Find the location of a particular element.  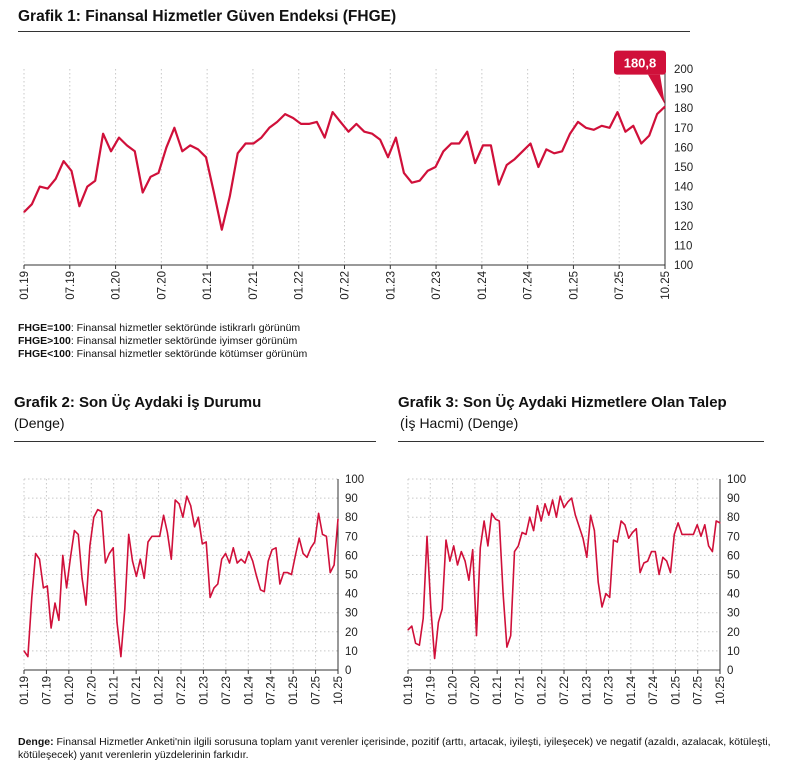

y-tick-label: 40 is located at coordinates (733, 595).